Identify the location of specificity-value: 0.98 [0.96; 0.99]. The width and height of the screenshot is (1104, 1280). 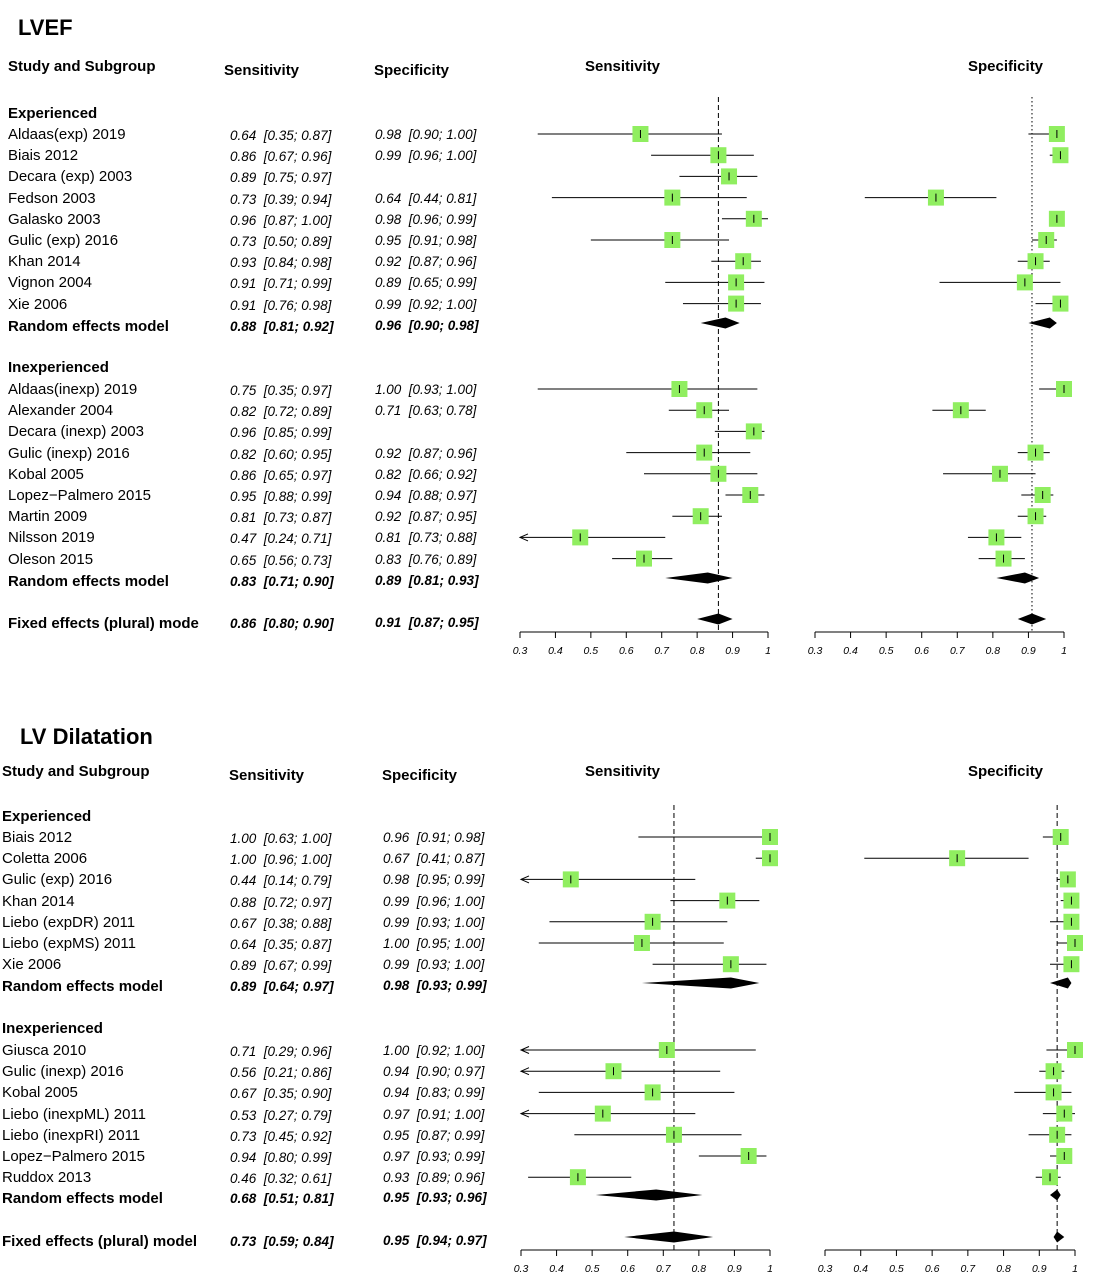
(426, 219).